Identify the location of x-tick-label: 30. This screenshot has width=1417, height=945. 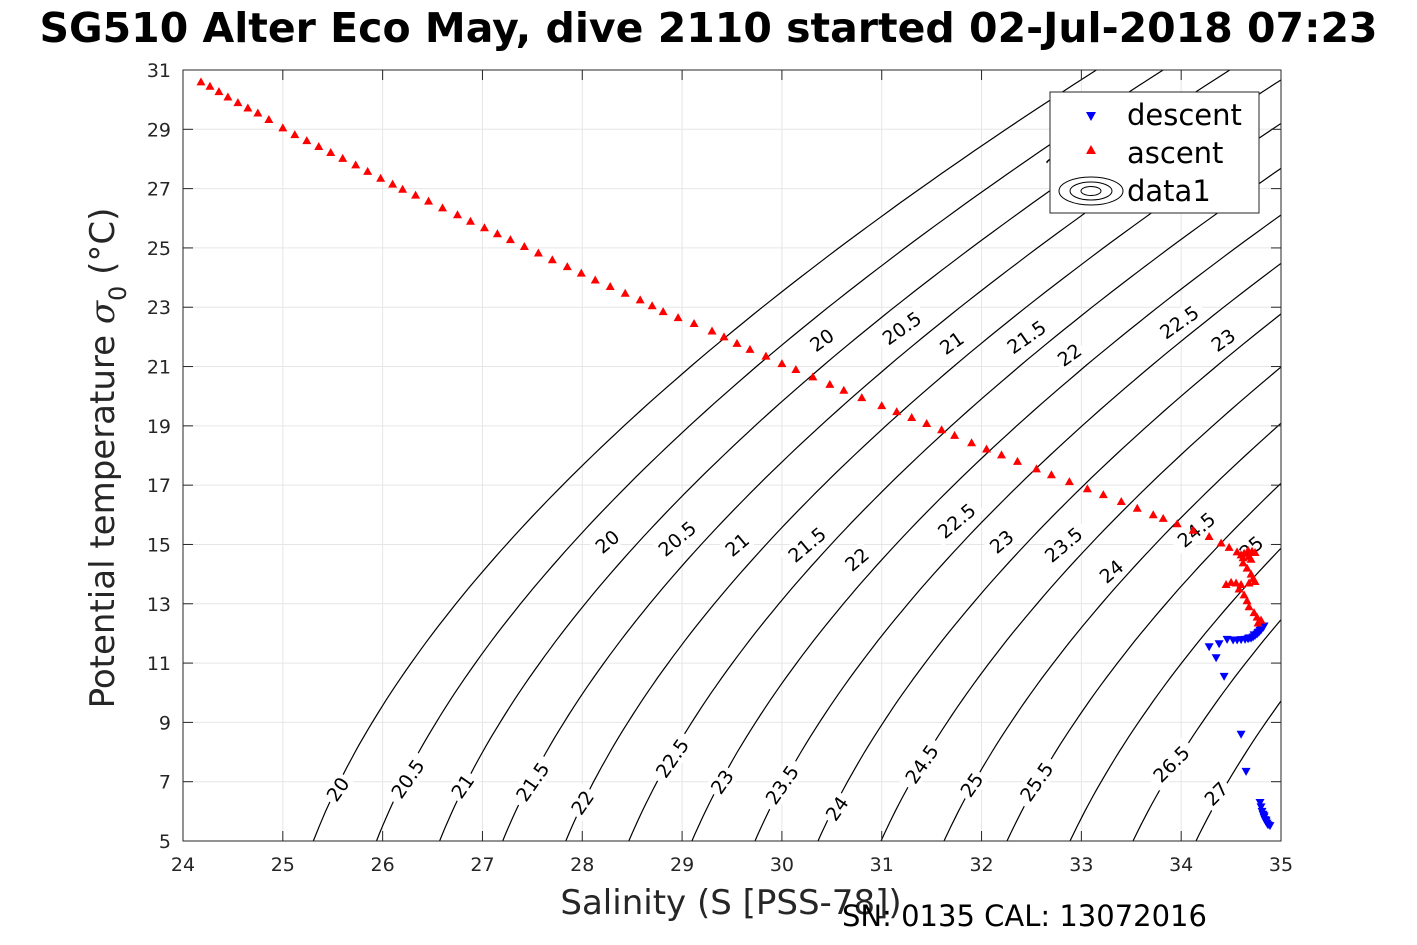
(782, 865).